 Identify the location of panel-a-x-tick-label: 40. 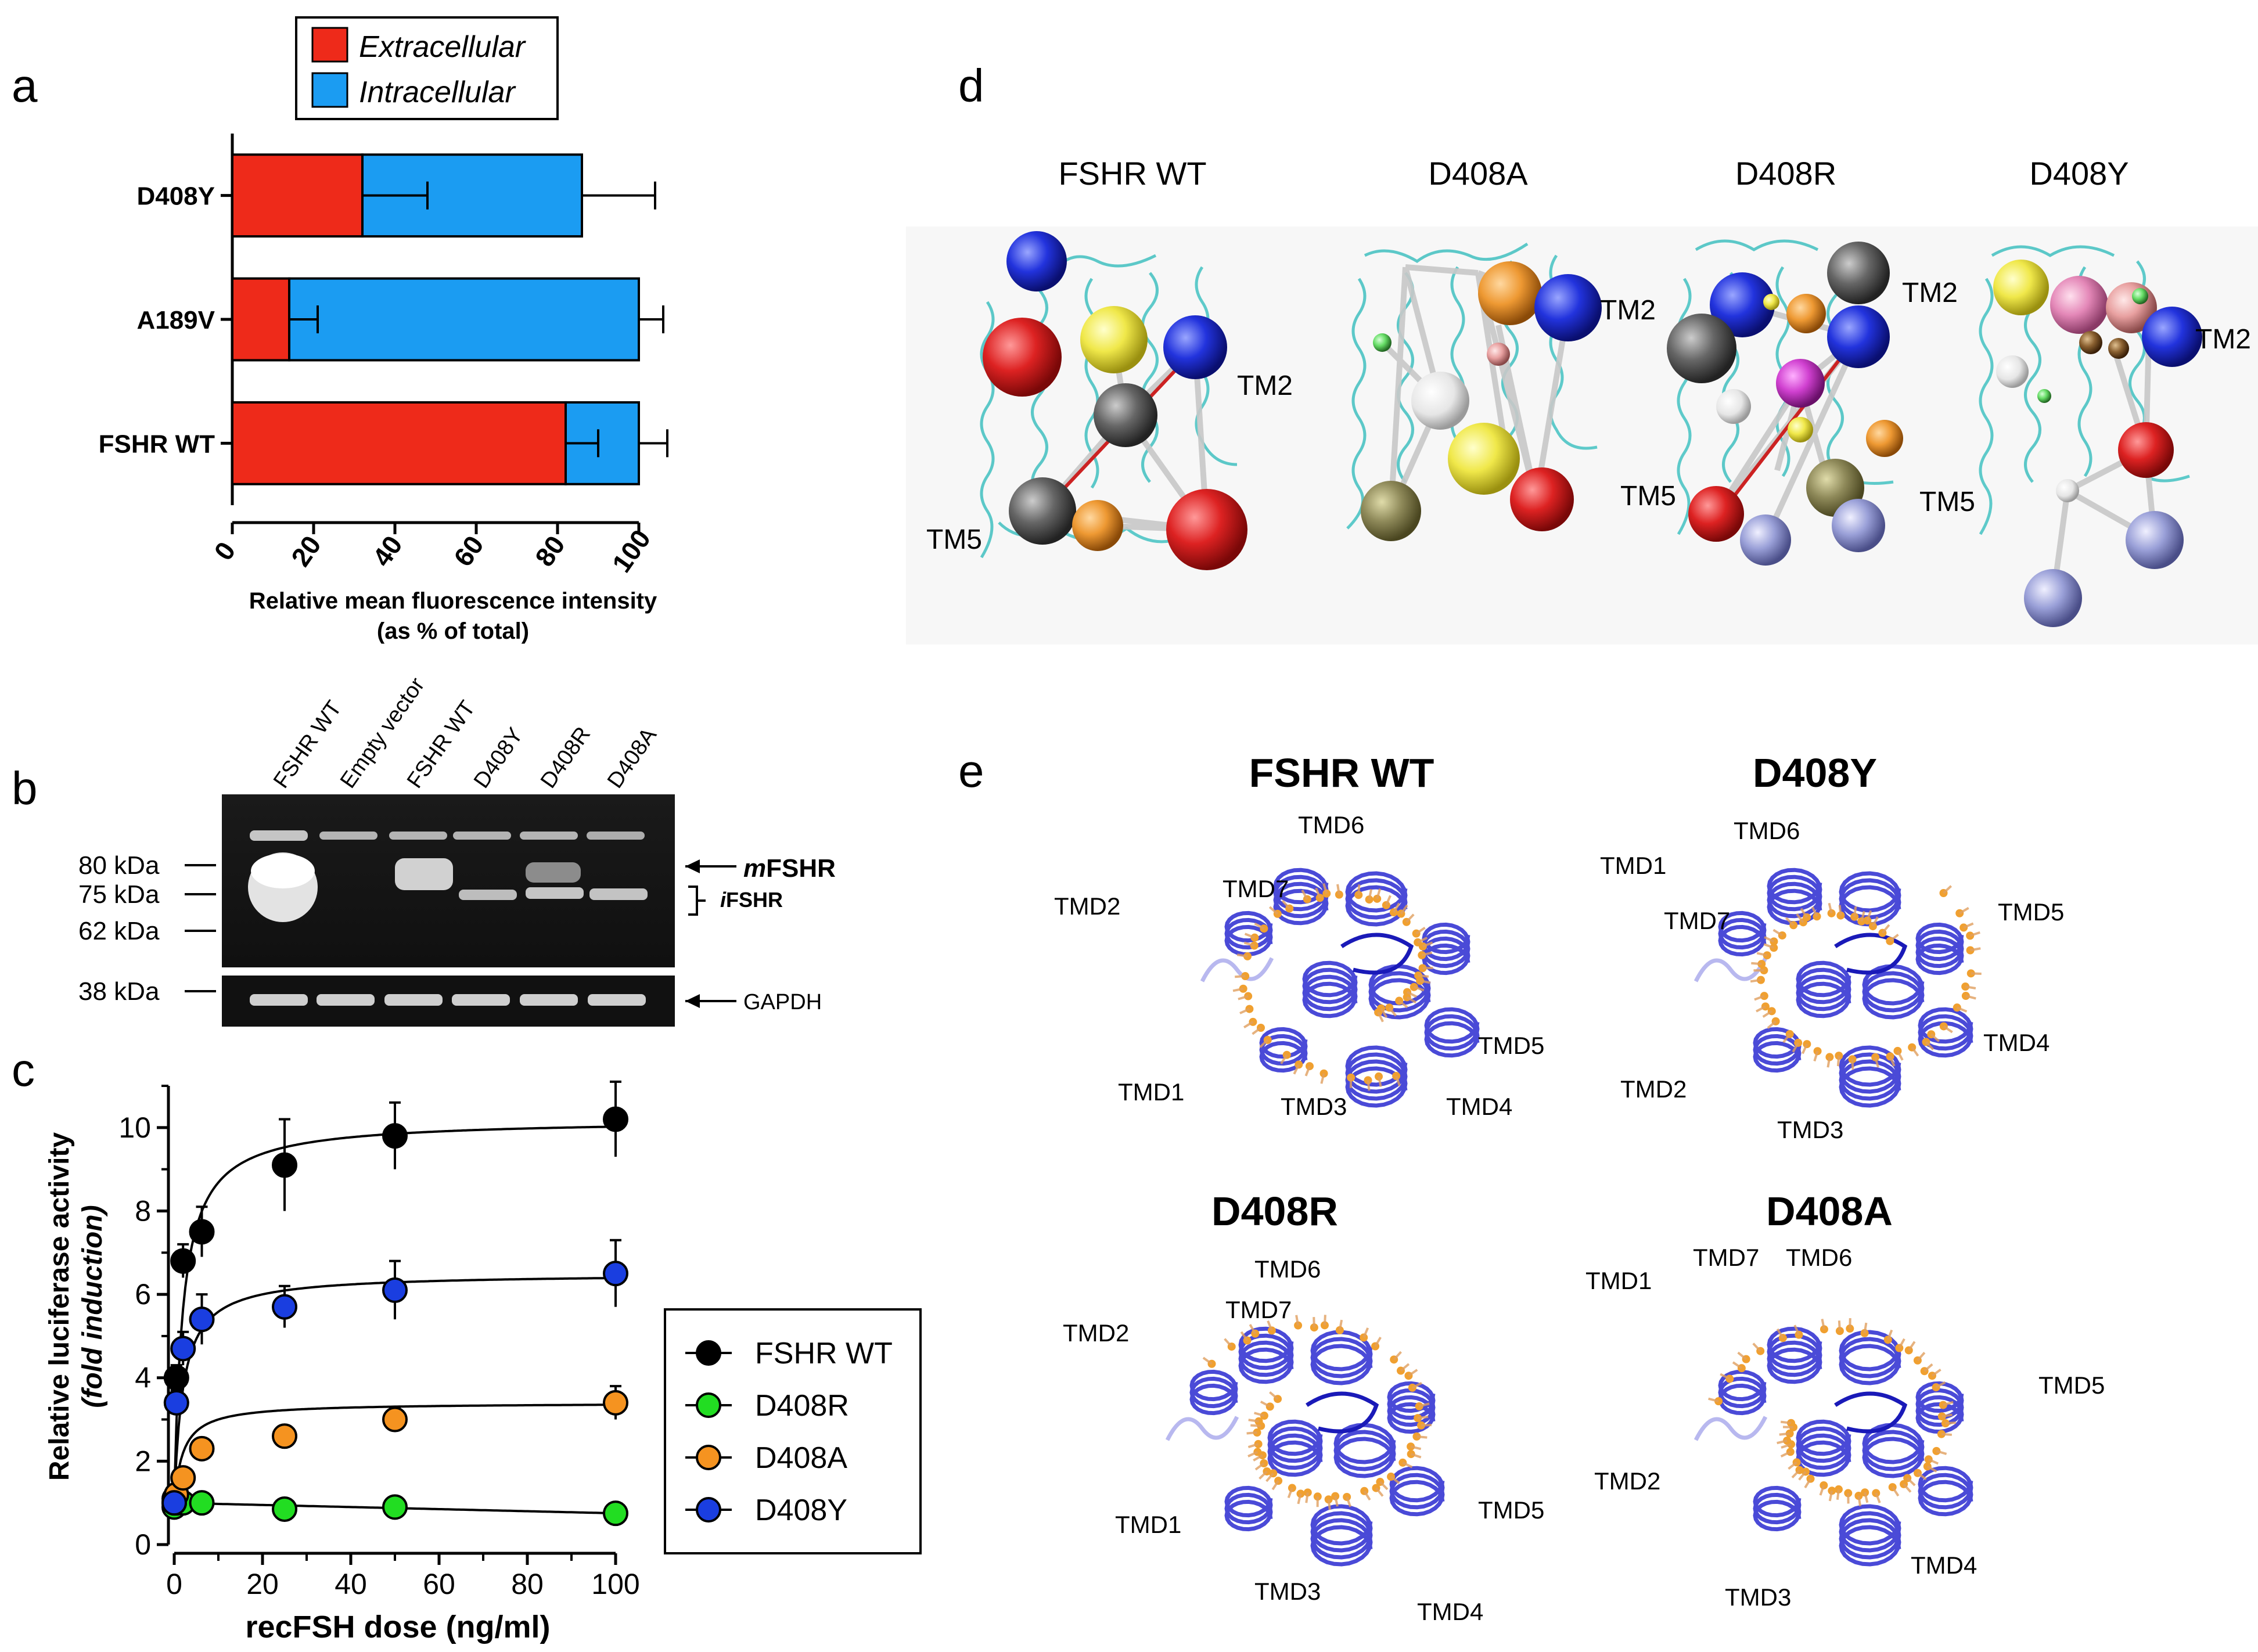
(387, 551).